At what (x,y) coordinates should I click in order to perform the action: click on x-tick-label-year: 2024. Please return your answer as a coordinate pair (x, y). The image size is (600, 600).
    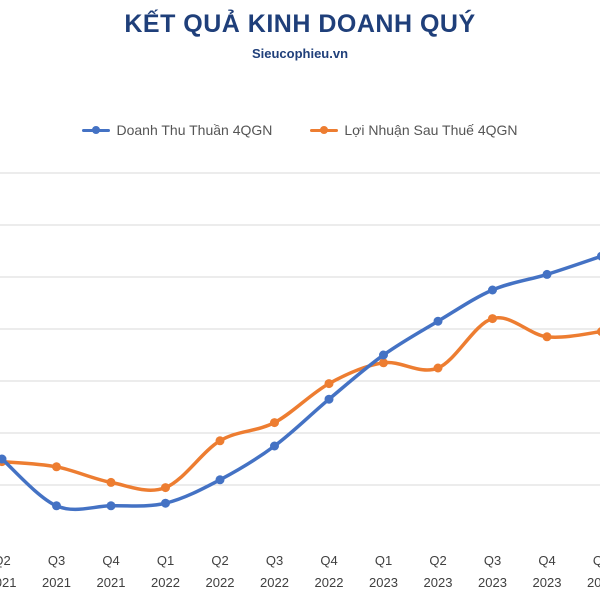
    Looking at the image, I should click on (593, 582).